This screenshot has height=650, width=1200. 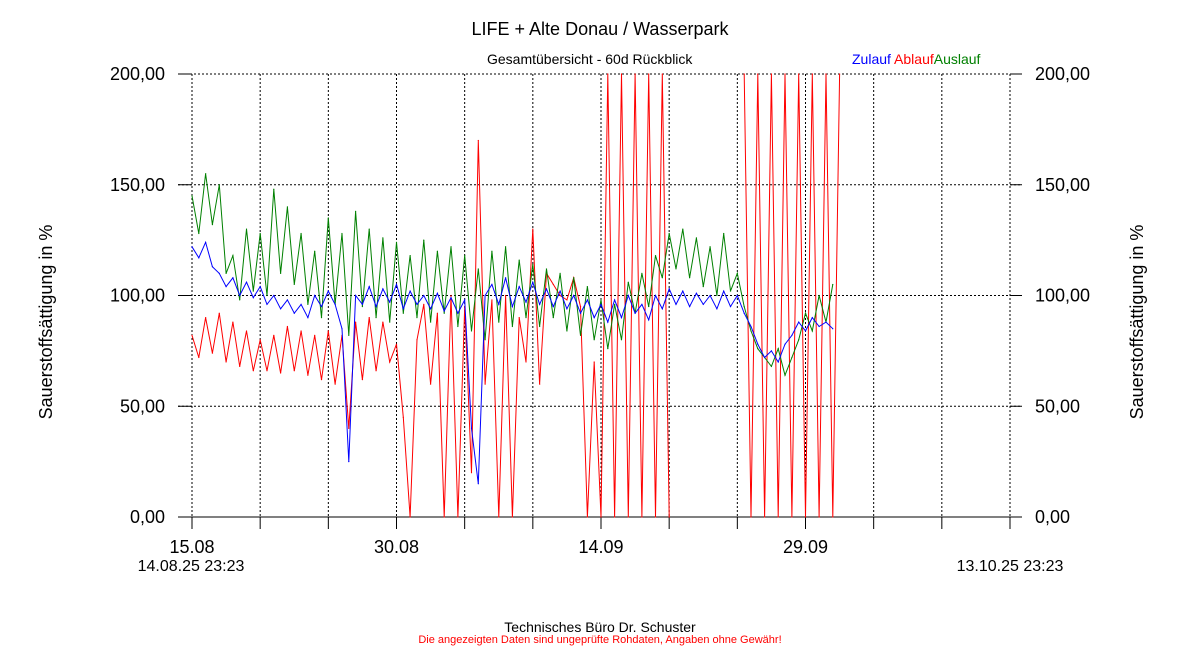 What do you see at coordinates (600, 29) in the screenshot?
I see `chart-title: LIFE + Alte Donau / Wasserpark` at bounding box center [600, 29].